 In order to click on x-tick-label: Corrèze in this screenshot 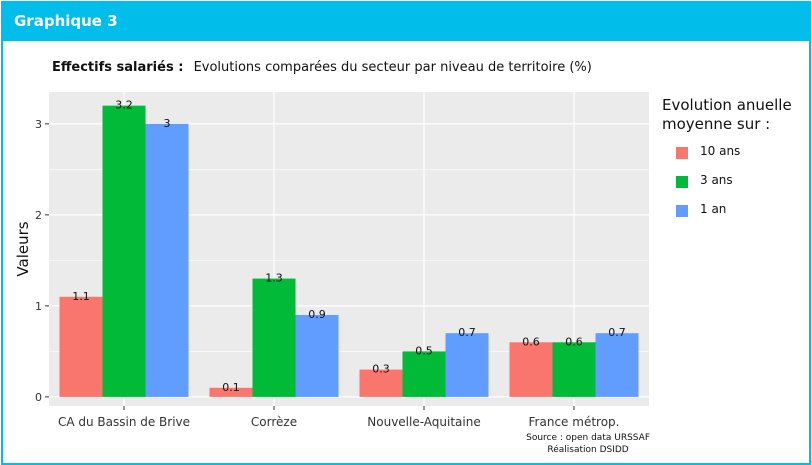, I will do `click(274, 422)`.